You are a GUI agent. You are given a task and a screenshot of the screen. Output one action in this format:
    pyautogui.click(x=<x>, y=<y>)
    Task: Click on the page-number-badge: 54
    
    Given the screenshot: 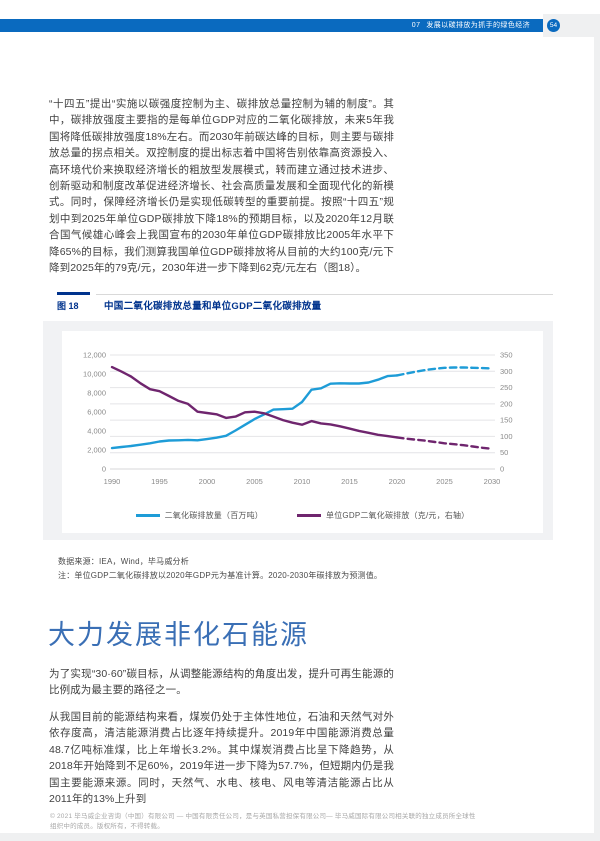 What is the action you would take?
    pyautogui.click(x=553, y=25)
    